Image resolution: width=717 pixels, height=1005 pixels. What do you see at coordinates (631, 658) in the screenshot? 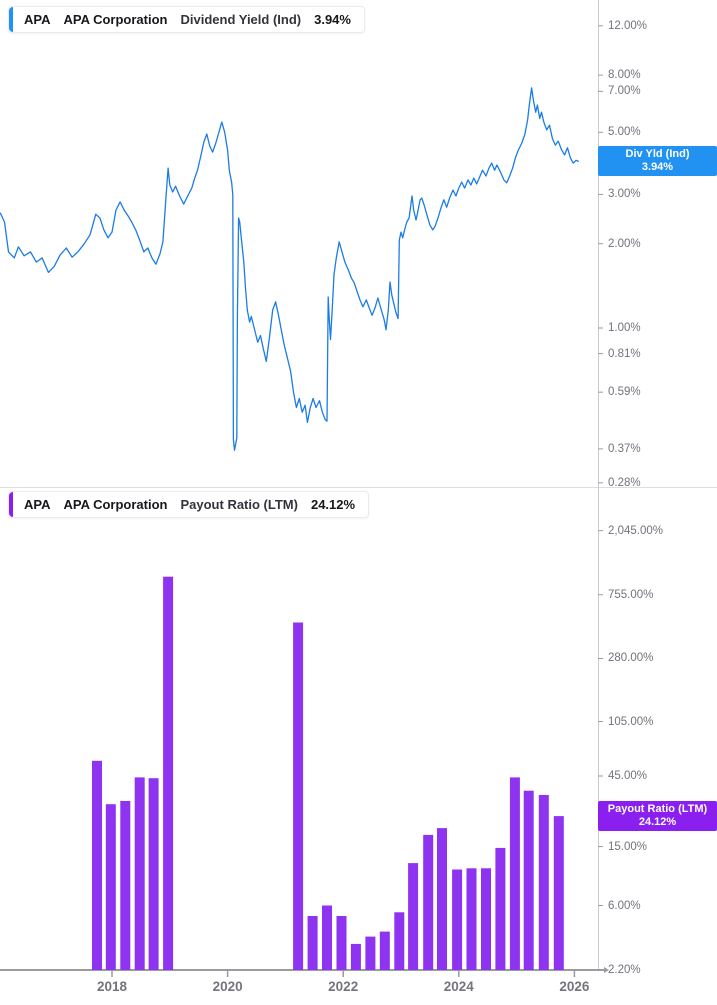
I see `y-axis-label: 280.00%` at bounding box center [631, 658].